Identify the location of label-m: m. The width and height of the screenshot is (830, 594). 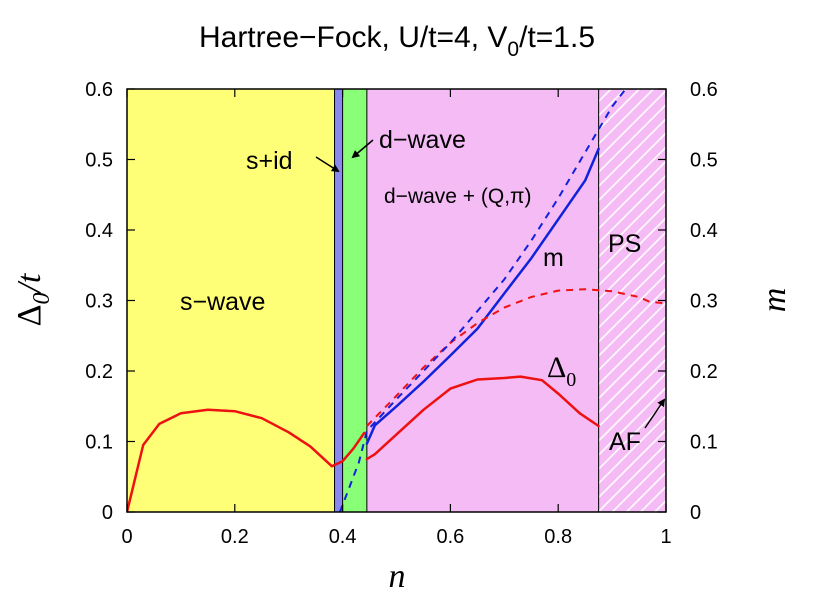
(553, 258).